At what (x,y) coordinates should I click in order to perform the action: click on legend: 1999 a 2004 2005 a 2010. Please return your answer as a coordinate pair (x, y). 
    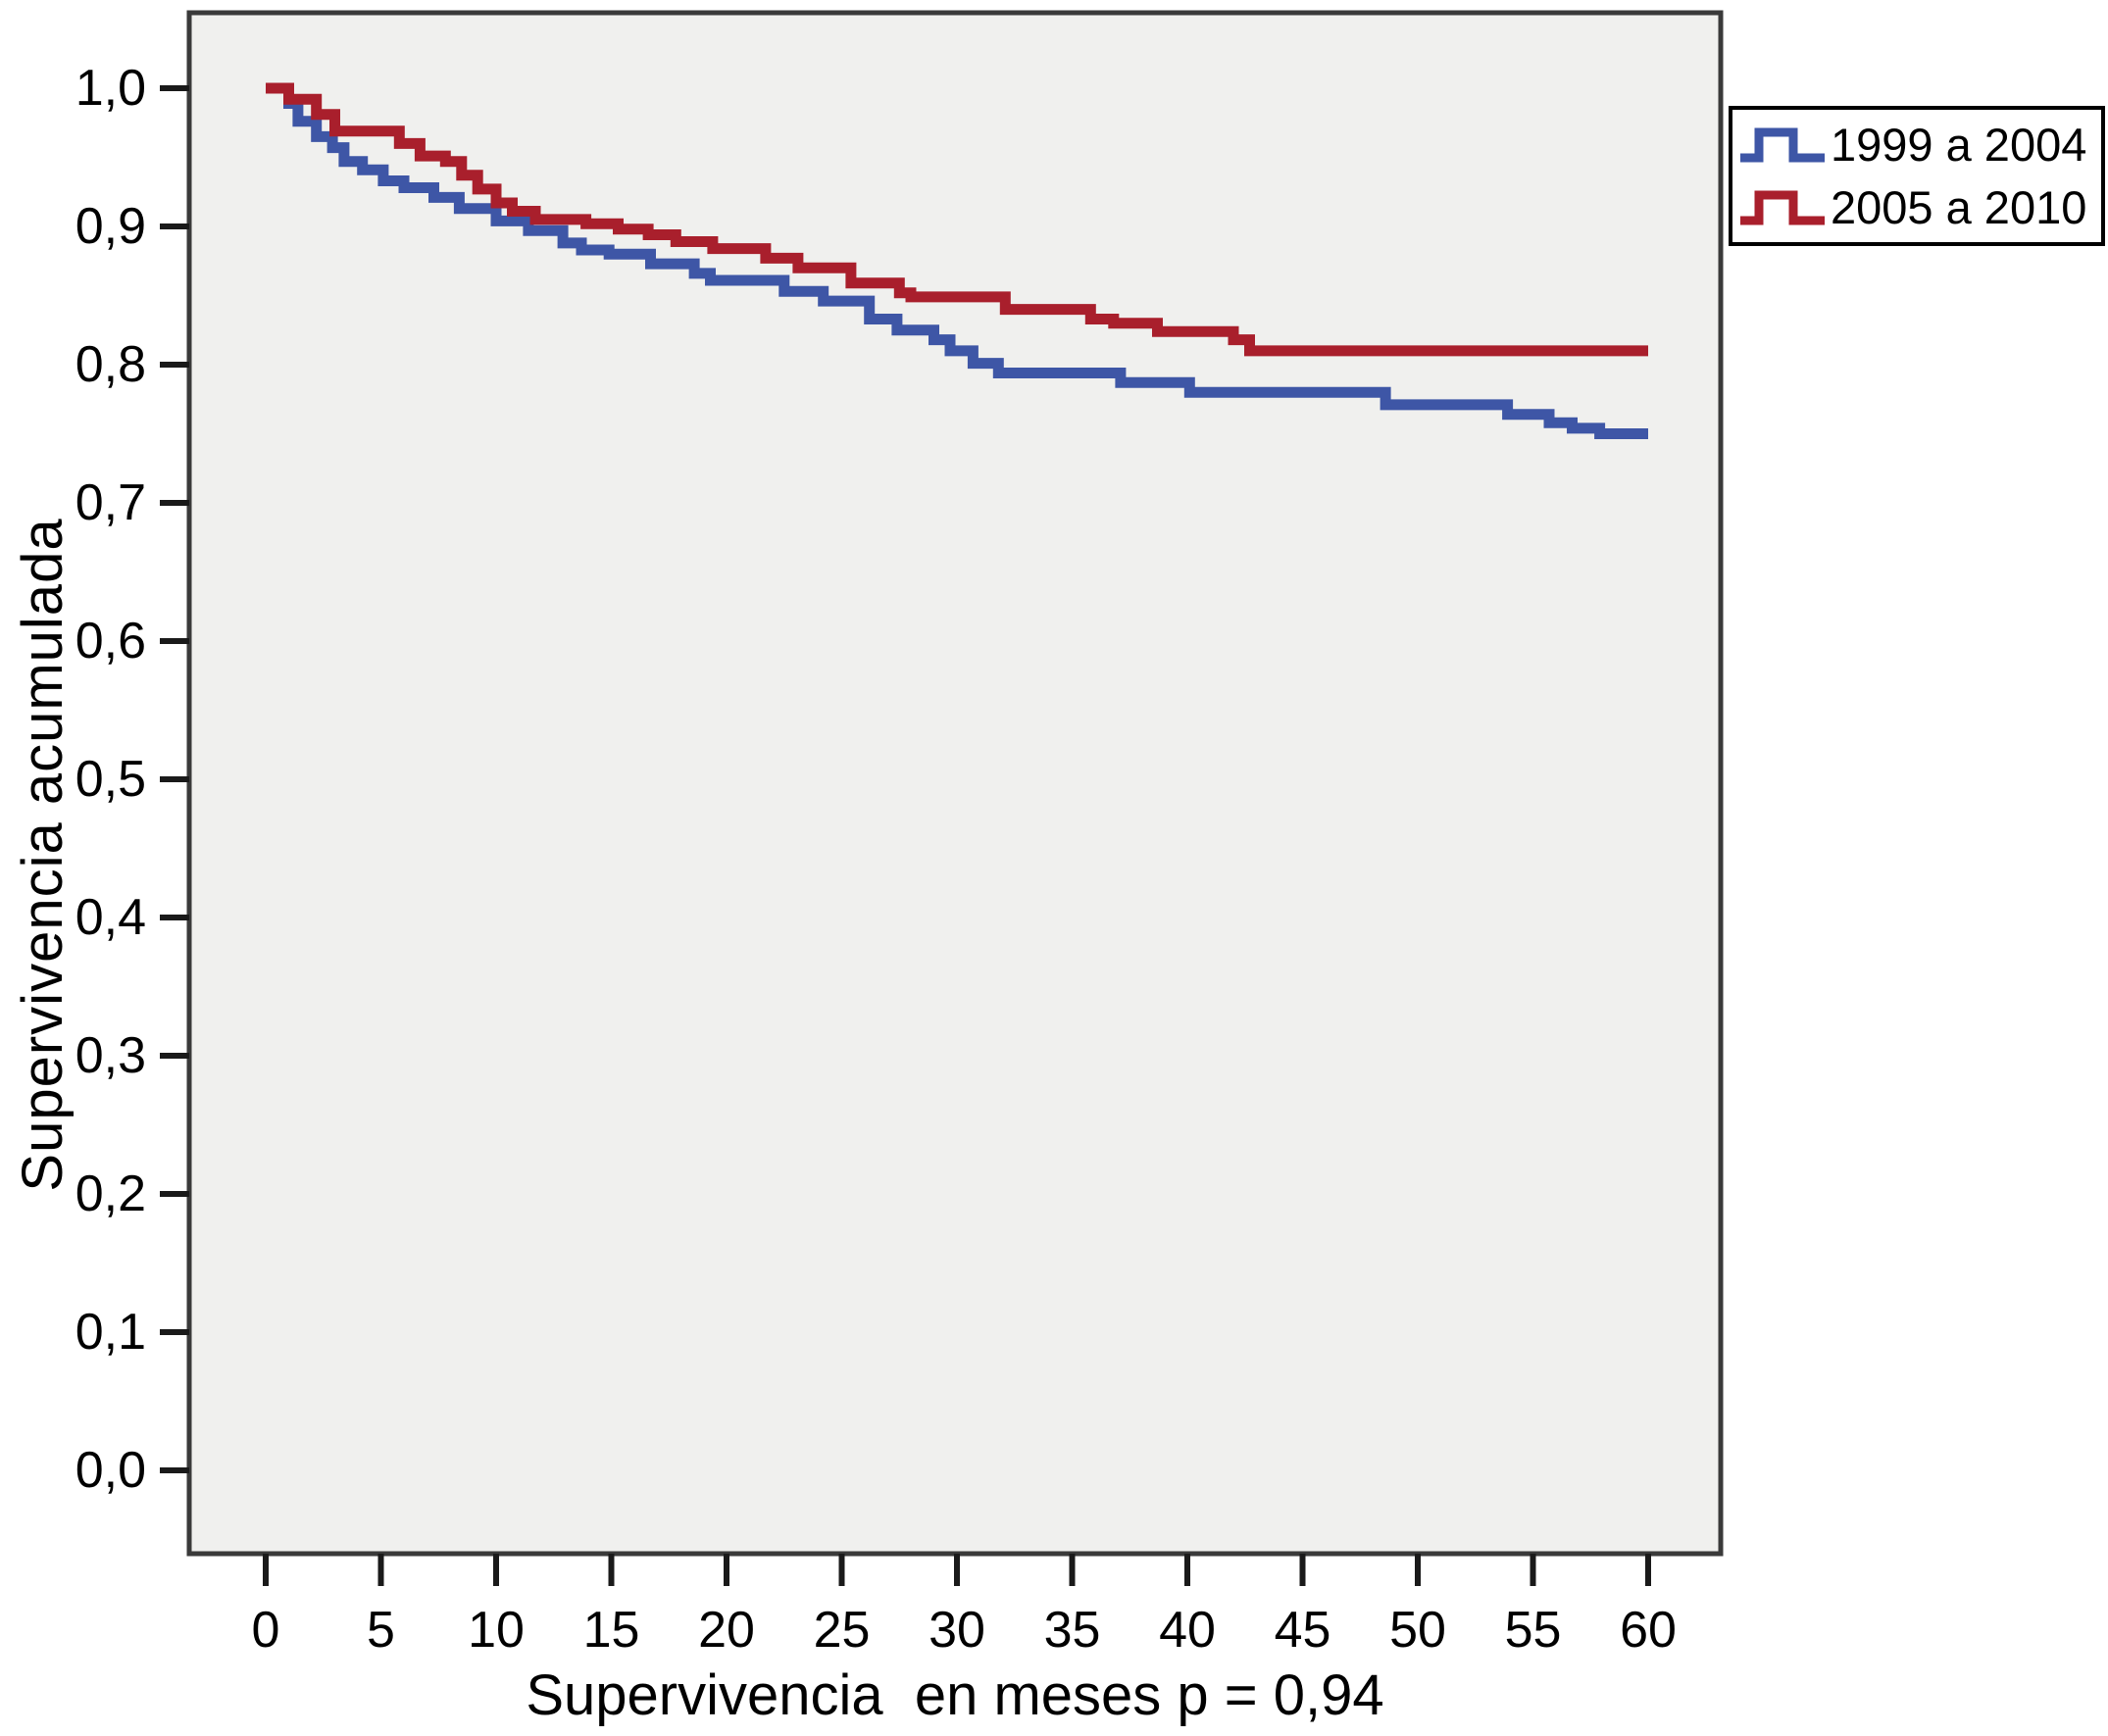
    Looking at the image, I should click on (1917, 176).